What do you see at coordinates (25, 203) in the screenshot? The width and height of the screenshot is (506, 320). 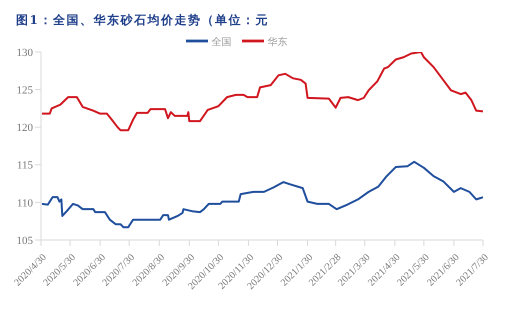 I see `y-tick-label: 110` at bounding box center [25, 203].